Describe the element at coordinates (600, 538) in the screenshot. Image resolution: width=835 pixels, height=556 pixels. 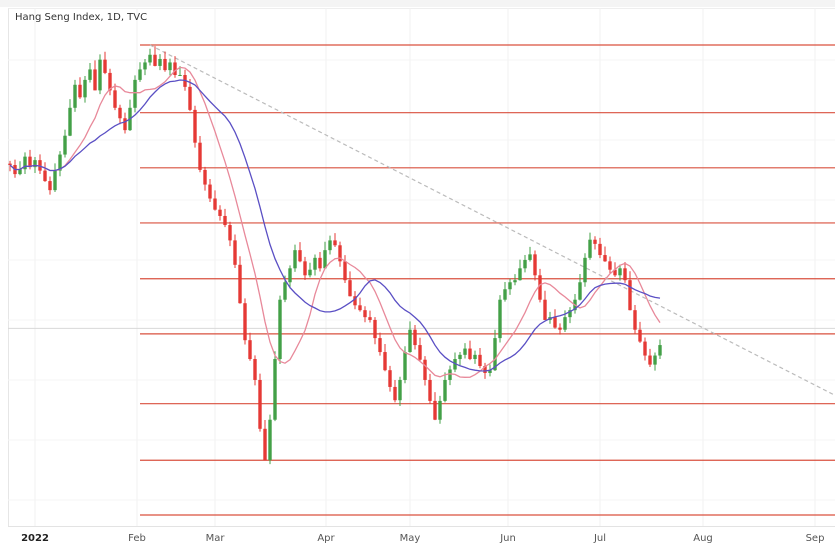
I see `time-axis-label: Jul` at that location.